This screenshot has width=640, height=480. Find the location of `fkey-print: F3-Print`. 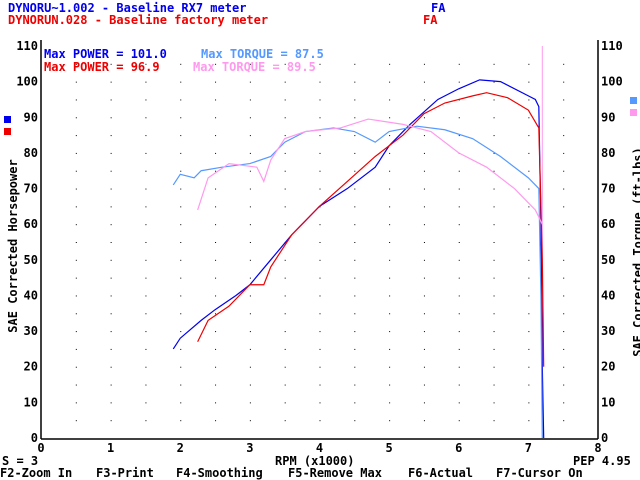

fkey-print: F3-Print is located at coordinates (125, 473).